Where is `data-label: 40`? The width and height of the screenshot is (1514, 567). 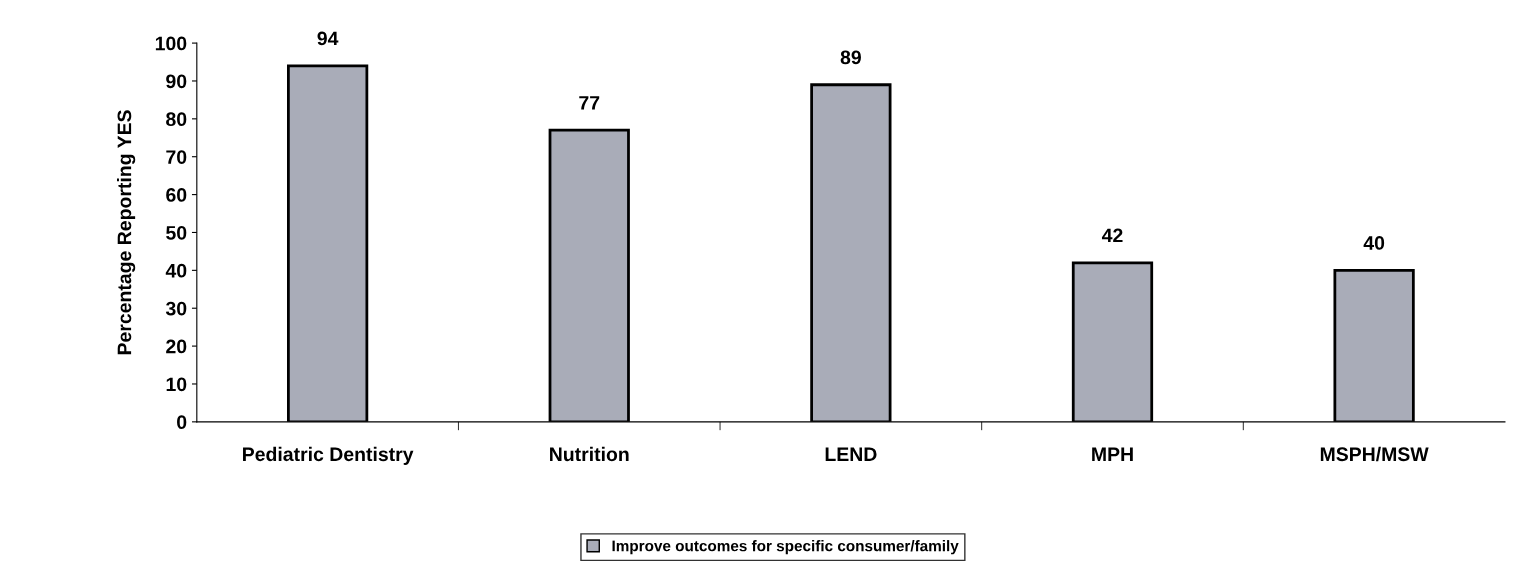 data-label: 40 is located at coordinates (1374, 243).